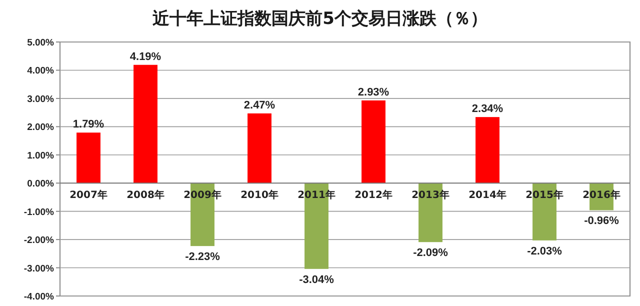  I want to click on data-label: -2.09%, so click(430, 253).